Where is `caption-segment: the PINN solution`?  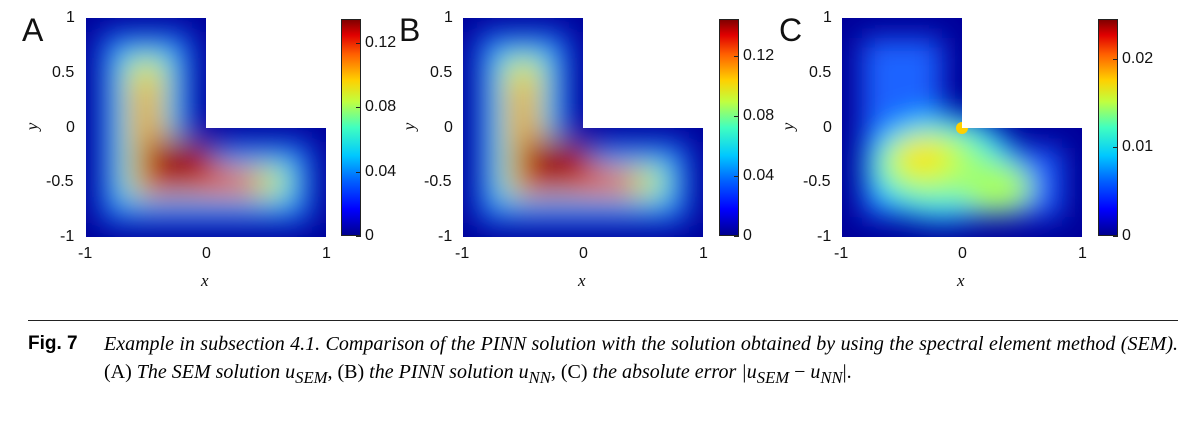 caption-segment: the PINN solution is located at coordinates (444, 372).